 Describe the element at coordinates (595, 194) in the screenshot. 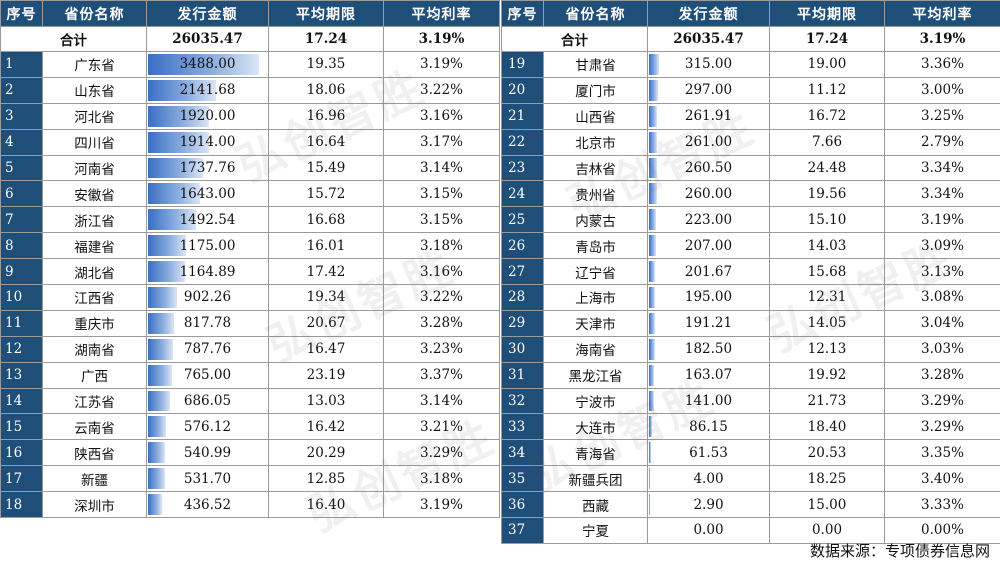

I see `row-province: 贵州省` at that location.